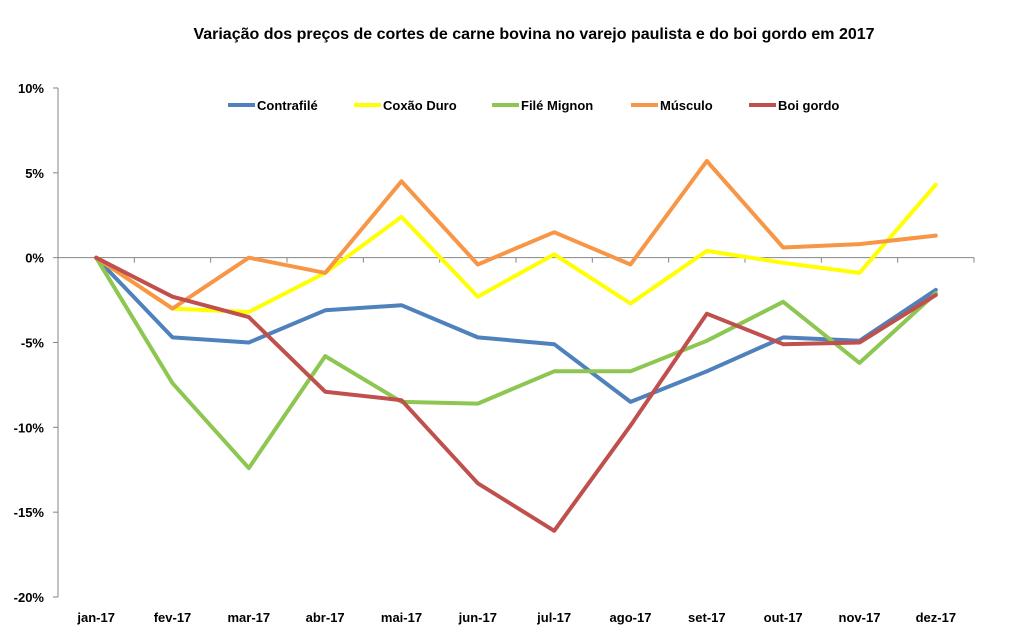 The image size is (1013, 632). I want to click on y-tick-label: -20%, so click(29, 597).